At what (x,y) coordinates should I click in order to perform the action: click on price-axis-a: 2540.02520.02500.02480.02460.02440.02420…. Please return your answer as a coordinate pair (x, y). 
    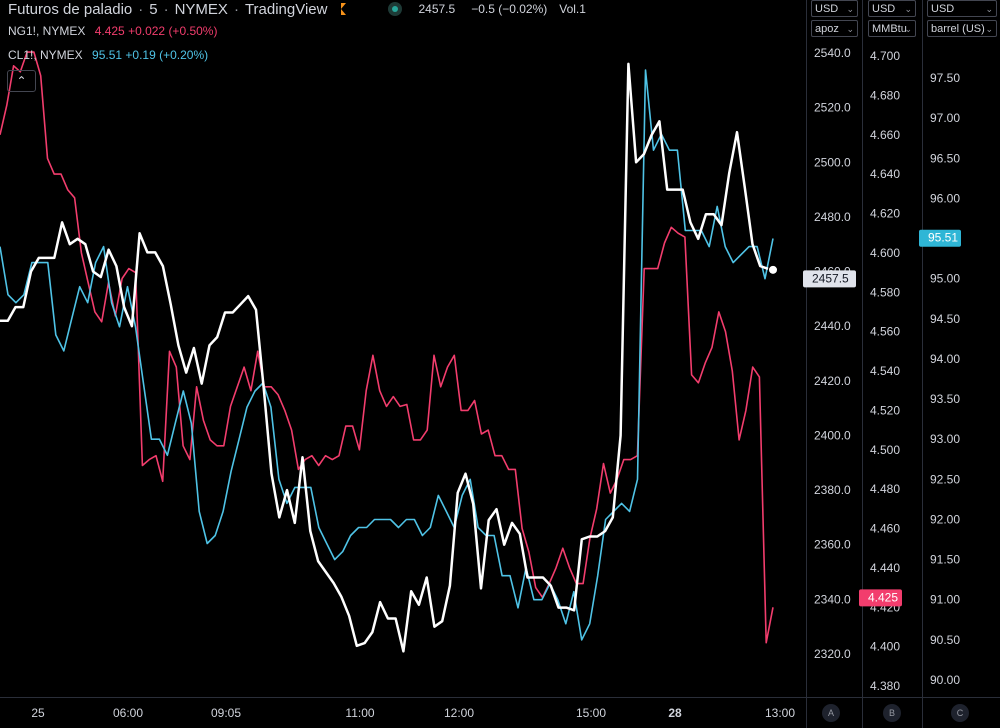
    Looking at the image, I should click on (832, 353).